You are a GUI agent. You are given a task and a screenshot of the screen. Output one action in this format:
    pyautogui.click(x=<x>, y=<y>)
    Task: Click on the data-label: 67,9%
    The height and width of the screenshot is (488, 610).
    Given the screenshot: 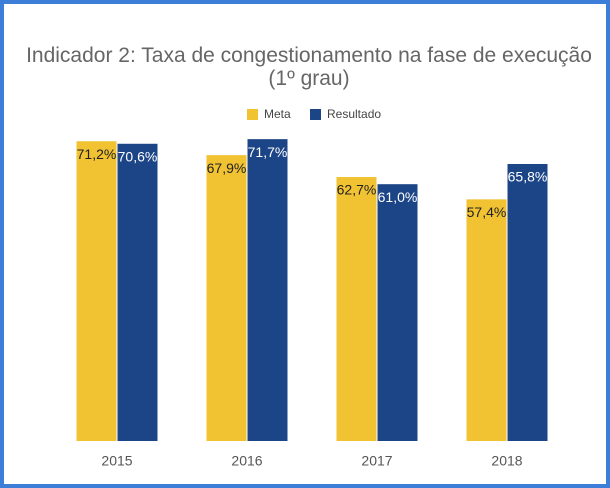 What is the action you would take?
    pyautogui.click(x=227, y=168)
    